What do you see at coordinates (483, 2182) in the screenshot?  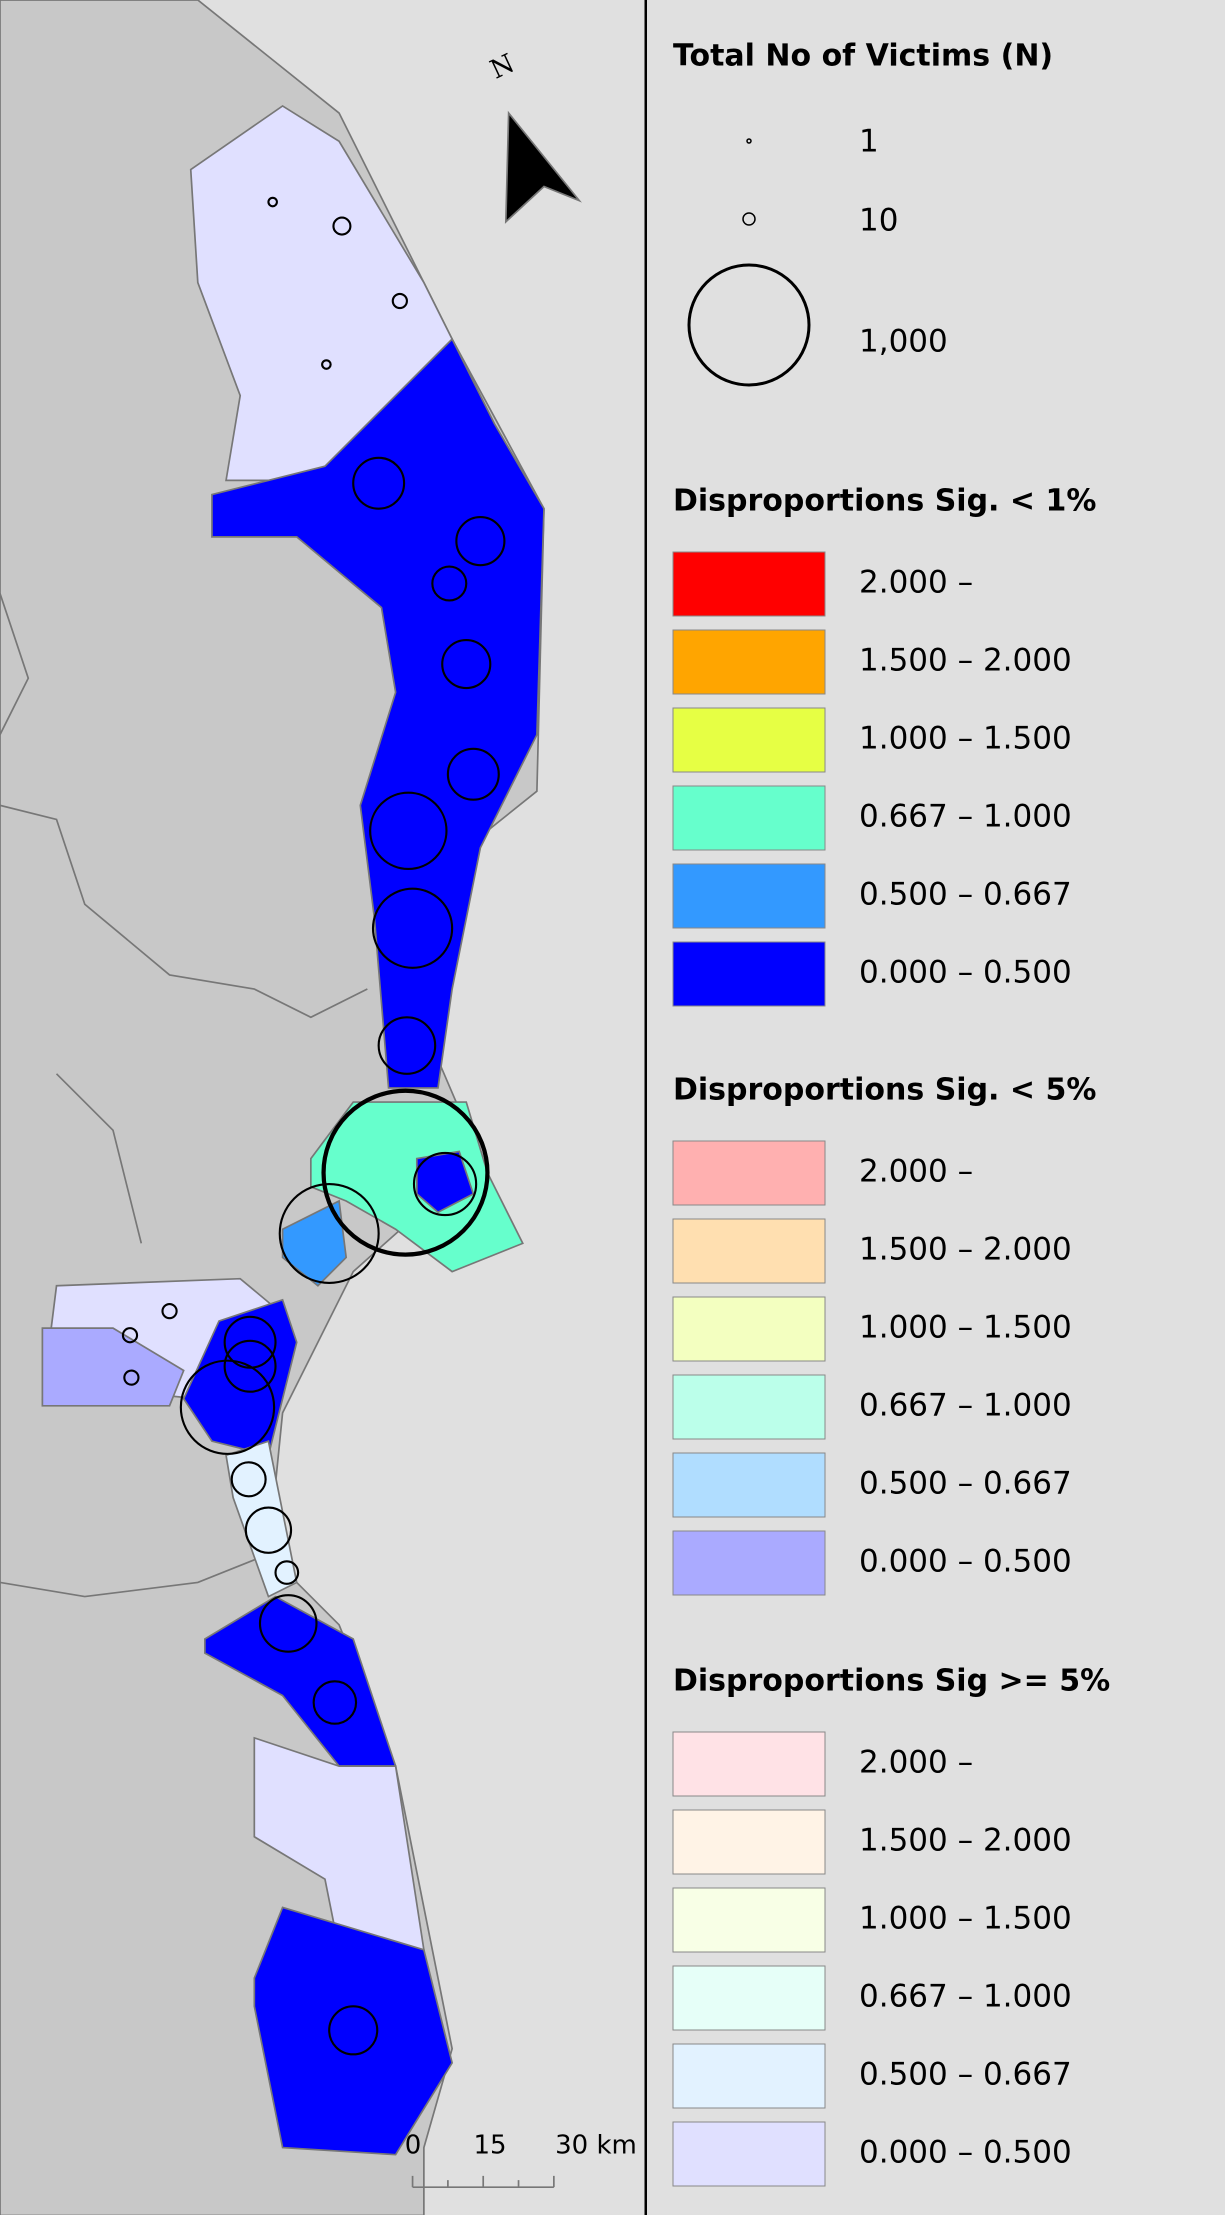 I see `scale-bar` at bounding box center [483, 2182].